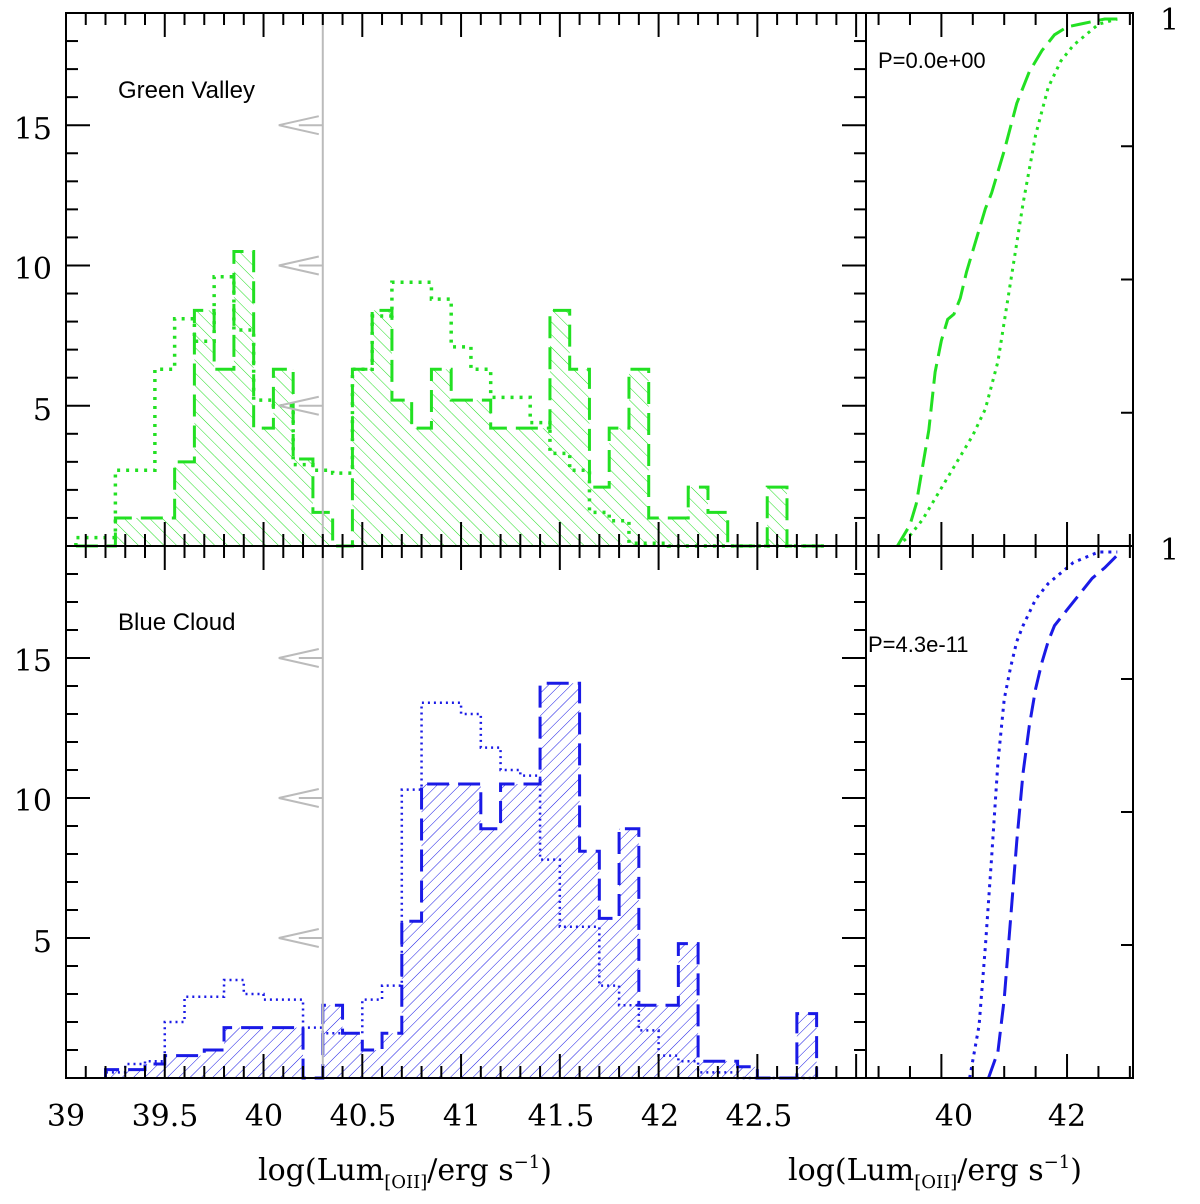 Image resolution: width=1200 pixels, height=1204 pixels. What do you see at coordinates (935, 1172) in the screenshot?
I see `x-axis-label-cdf: log(Lum[OII]/erg s−1)` at bounding box center [935, 1172].